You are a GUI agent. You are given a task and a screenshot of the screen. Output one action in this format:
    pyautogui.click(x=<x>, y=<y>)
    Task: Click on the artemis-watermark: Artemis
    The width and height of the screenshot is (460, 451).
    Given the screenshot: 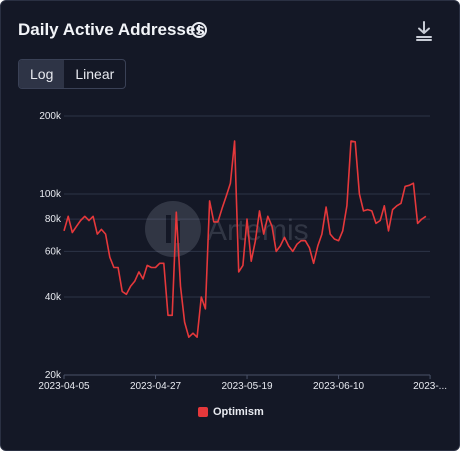 What is the action you would take?
    pyautogui.click(x=227, y=229)
    